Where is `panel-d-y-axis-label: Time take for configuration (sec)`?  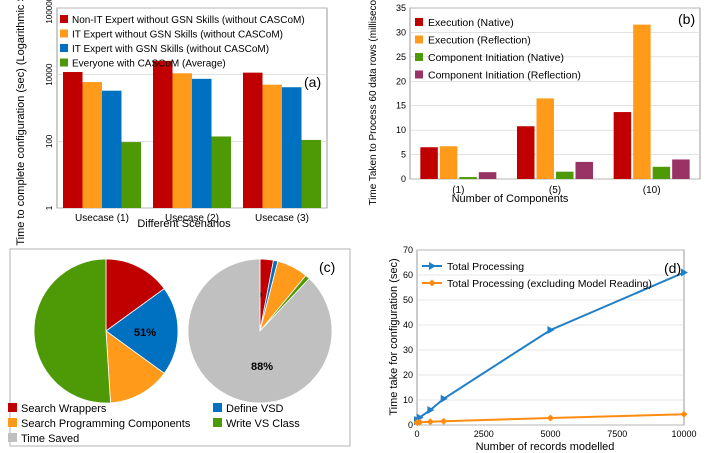 panel-d-y-axis-label: Time take for configuration (sec) is located at coordinates (394, 336).